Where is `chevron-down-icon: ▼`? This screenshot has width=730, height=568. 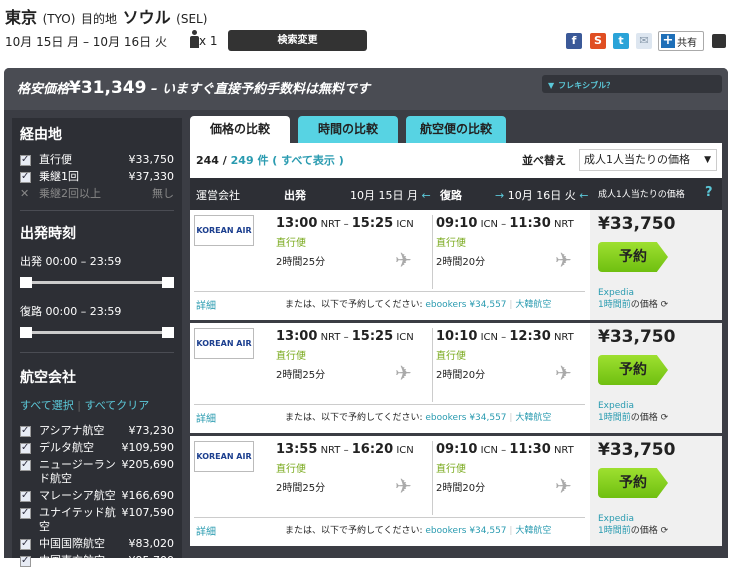
chevron-down-icon: ▼ is located at coordinates (707, 160).